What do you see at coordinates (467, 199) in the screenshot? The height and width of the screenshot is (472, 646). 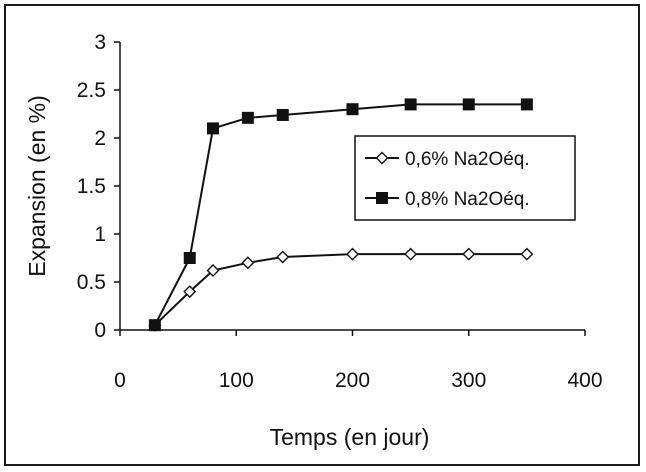 I see `legend-label: 0,8% Na2Oéq.` at bounding box center [467, 199].